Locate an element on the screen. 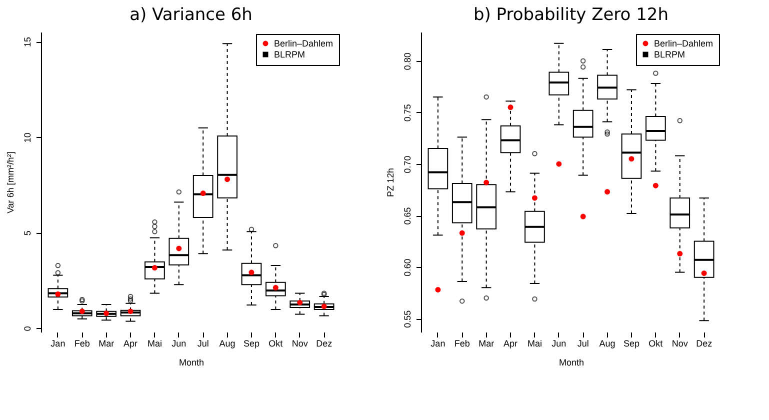  y-tick-label: 15 is located at coordinates (27, 42).